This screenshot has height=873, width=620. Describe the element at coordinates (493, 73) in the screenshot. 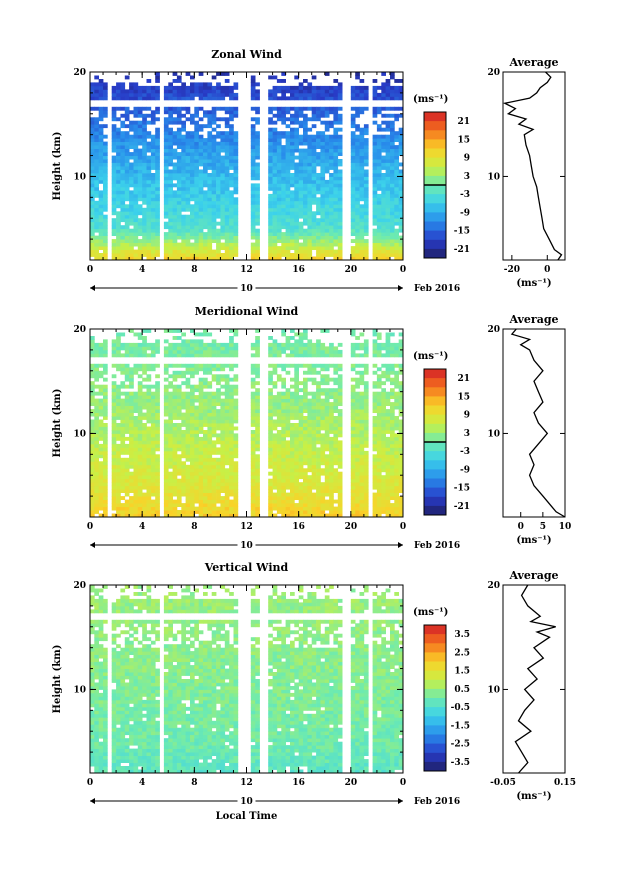

I see `profile-y-tick-label: 20` at that location.